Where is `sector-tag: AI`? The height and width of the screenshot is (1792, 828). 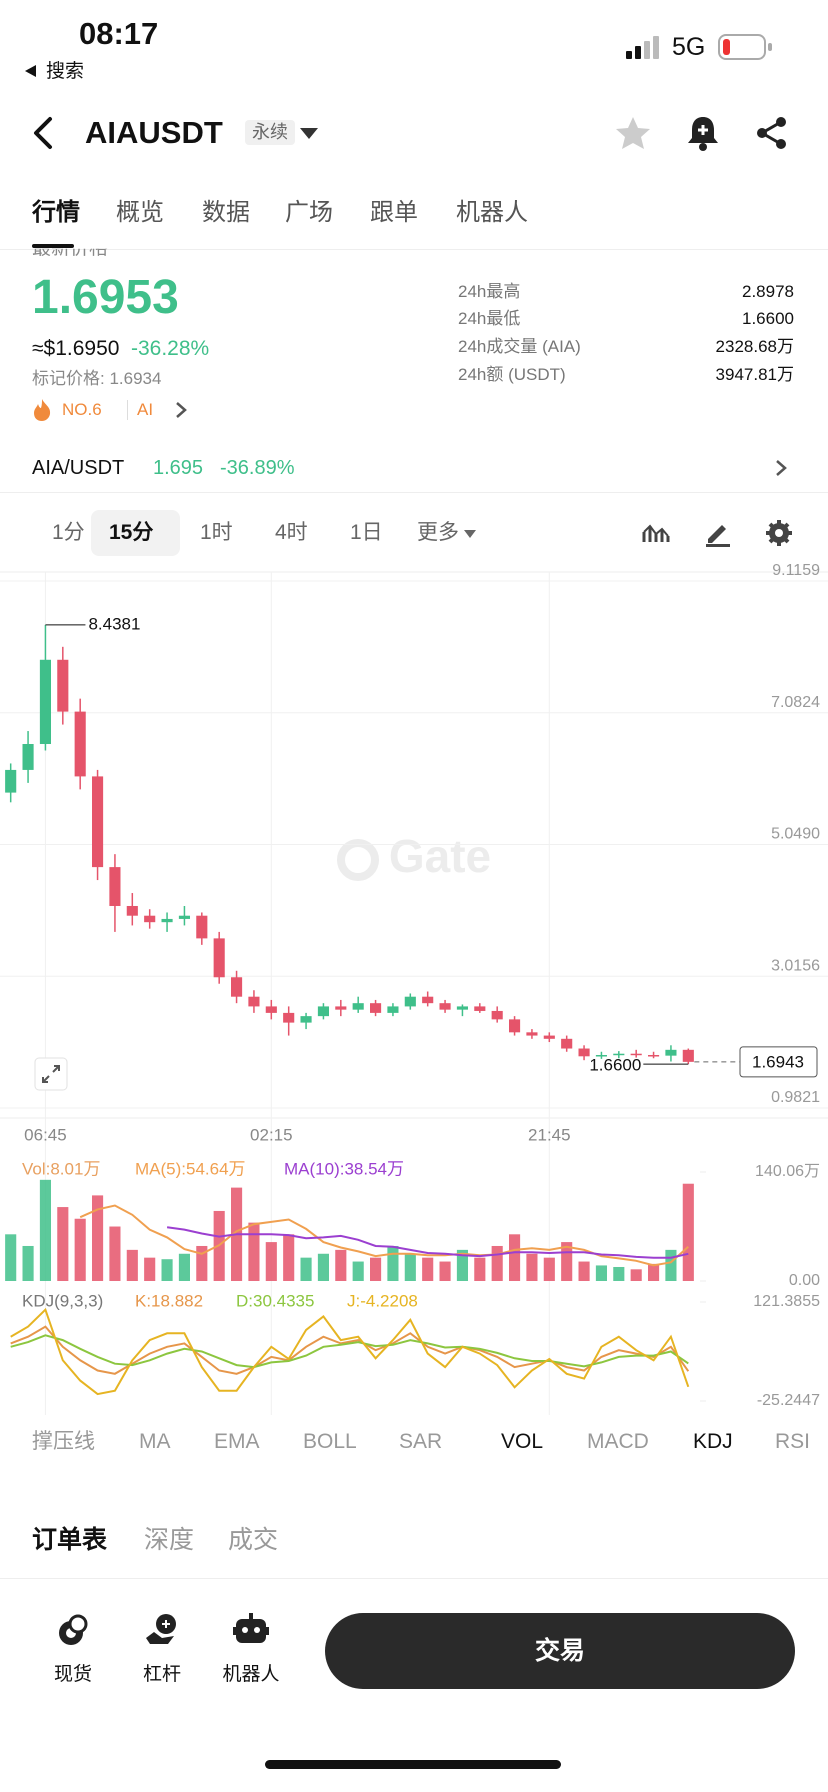 sector-tag: AI is located at coordinates (145, 410).